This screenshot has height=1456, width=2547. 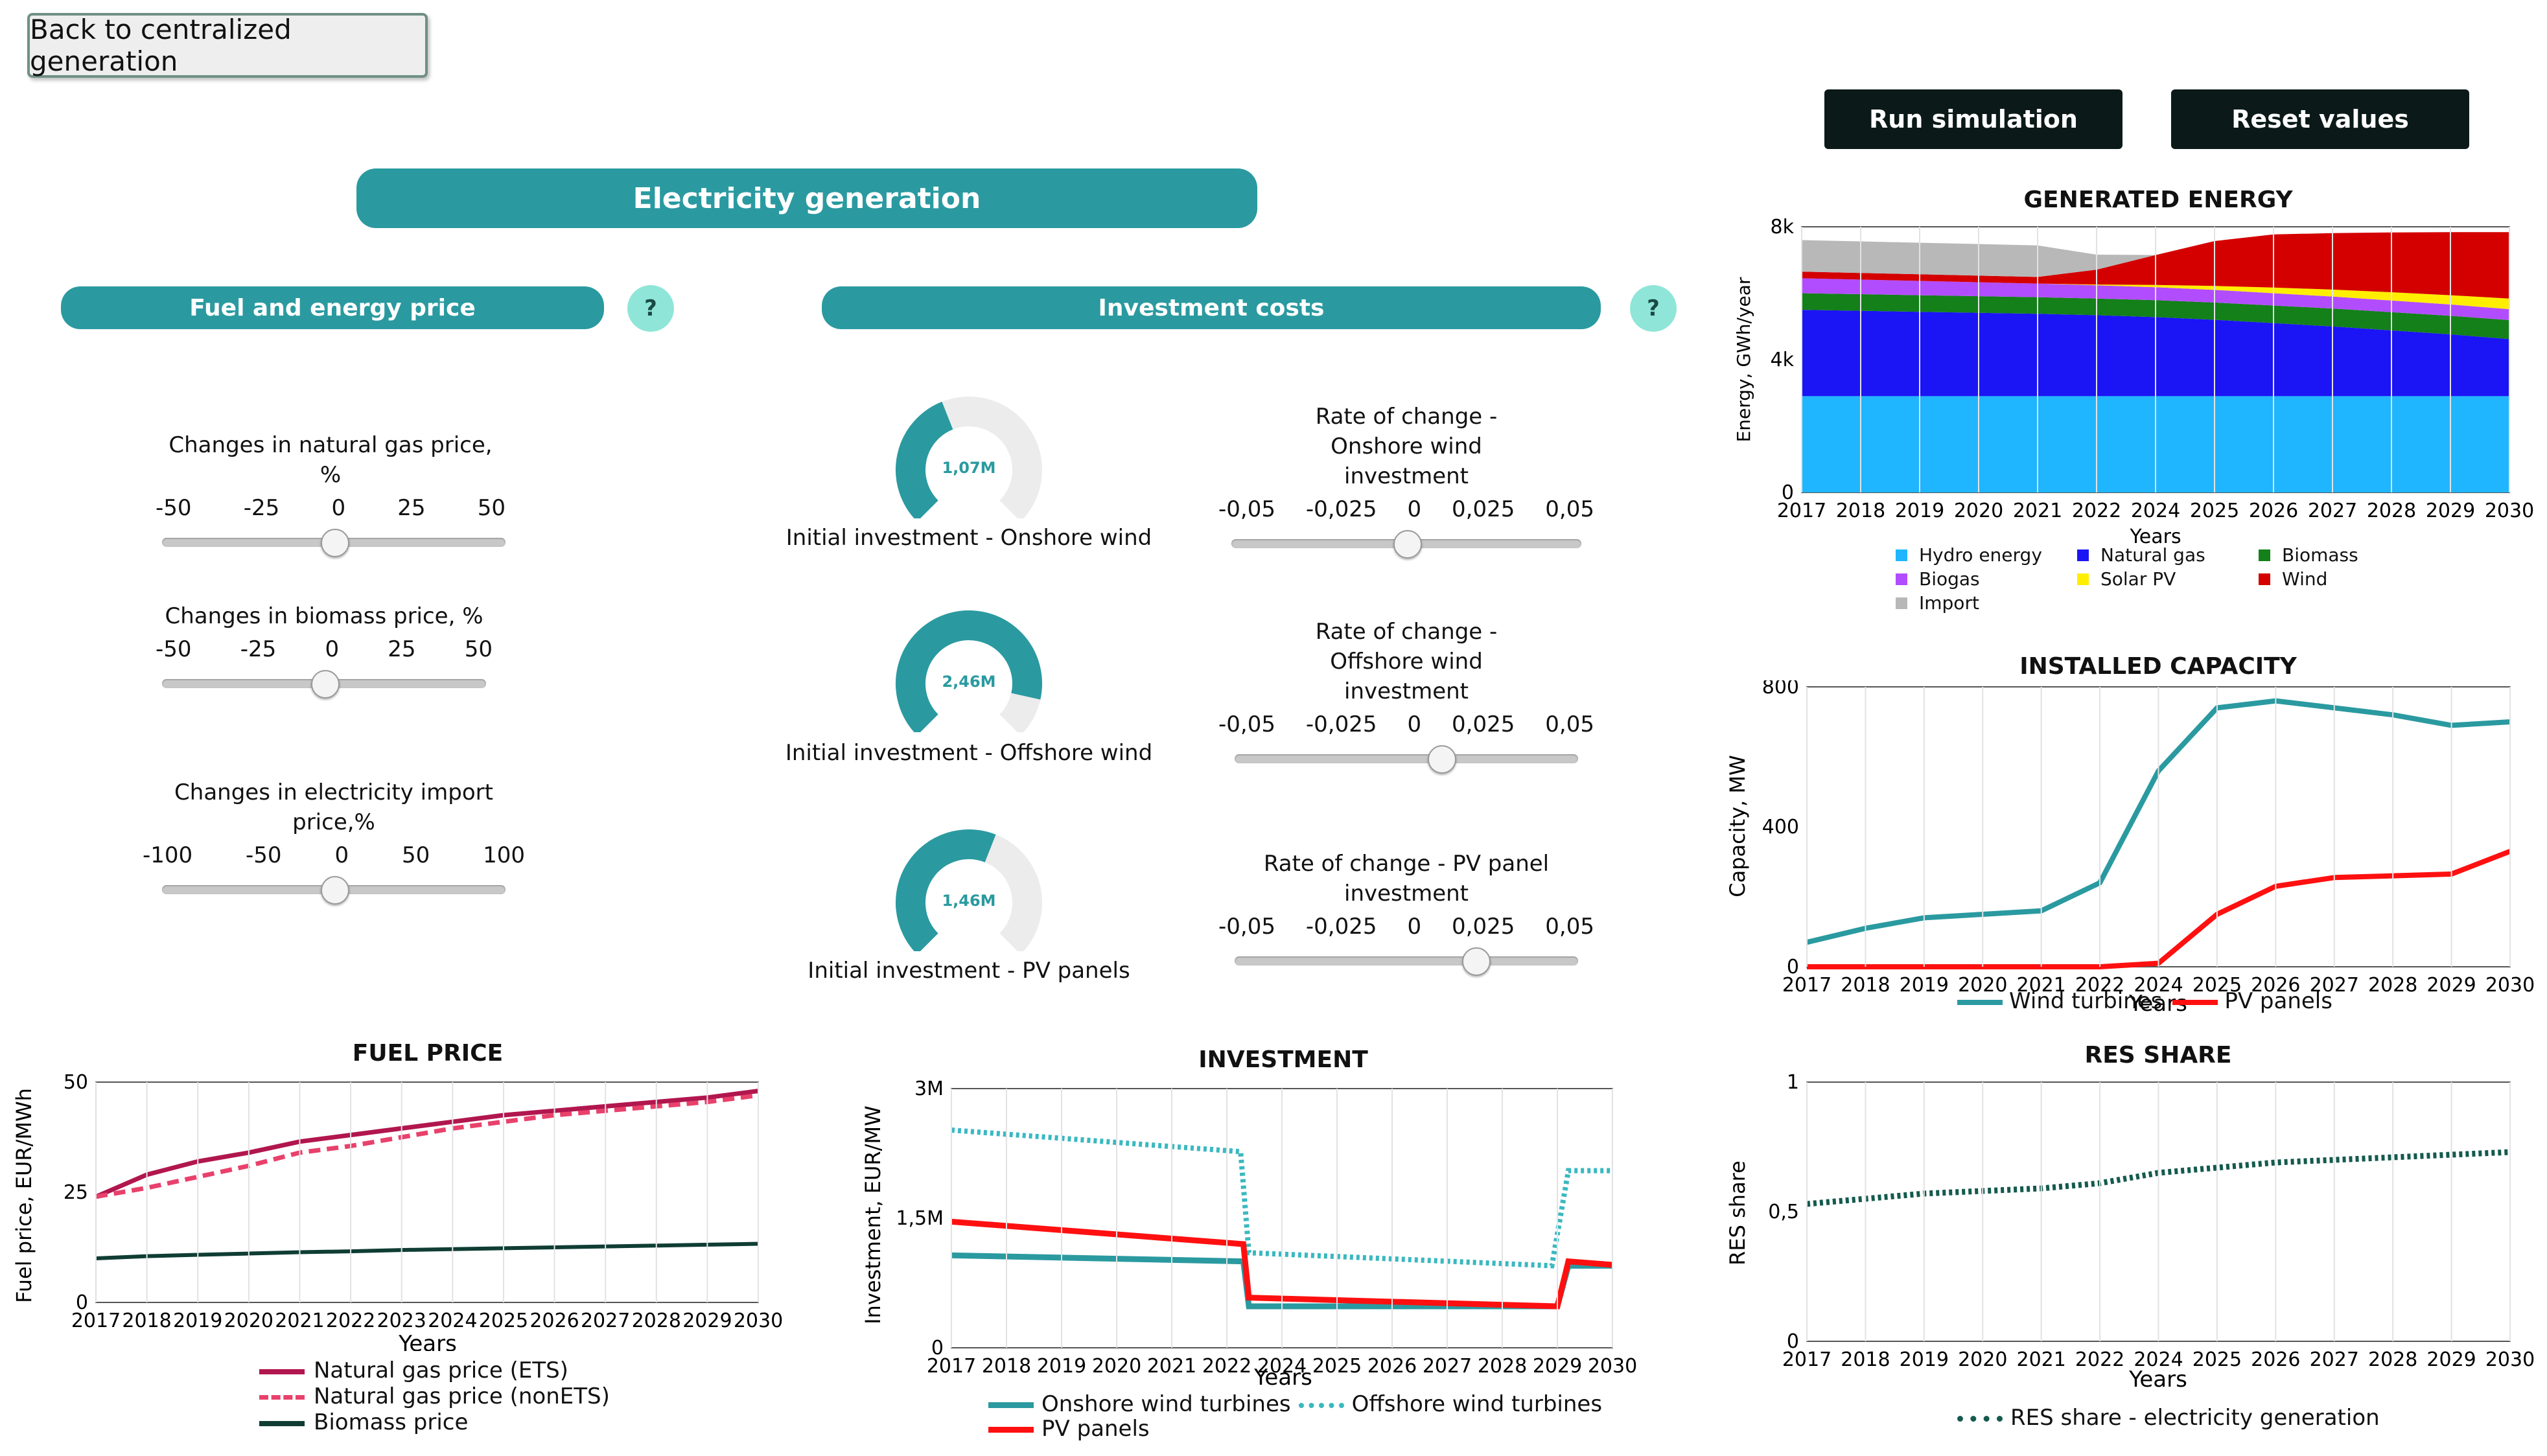 I want to click on gauge-value: 2,46M, so click(x=969, y=682).